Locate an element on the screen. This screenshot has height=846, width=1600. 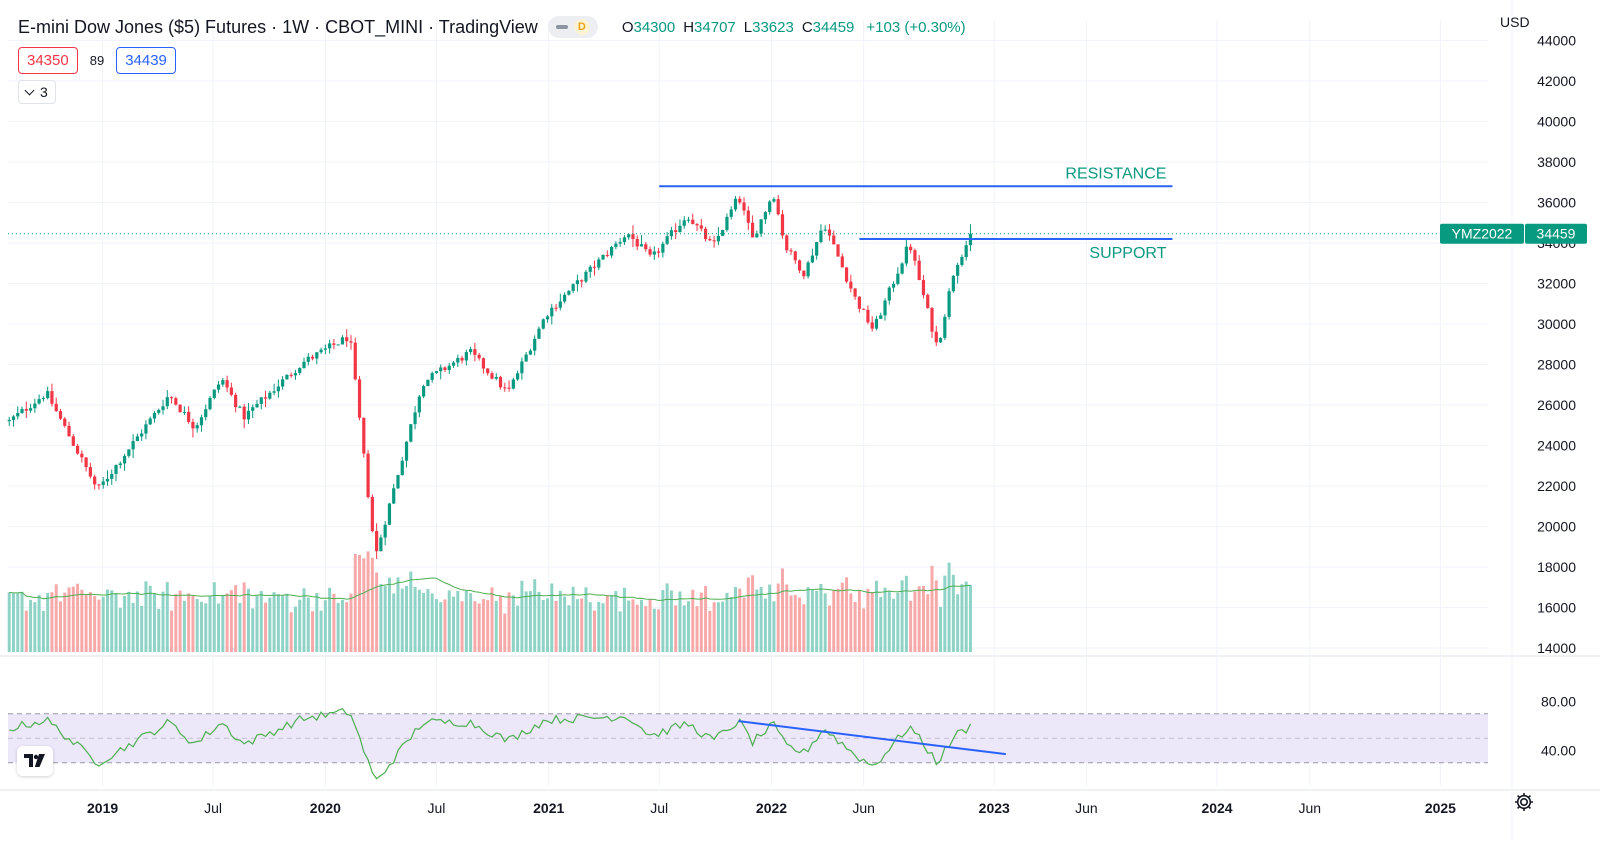
currency-label: USD is located at coordinates (1515, 22).